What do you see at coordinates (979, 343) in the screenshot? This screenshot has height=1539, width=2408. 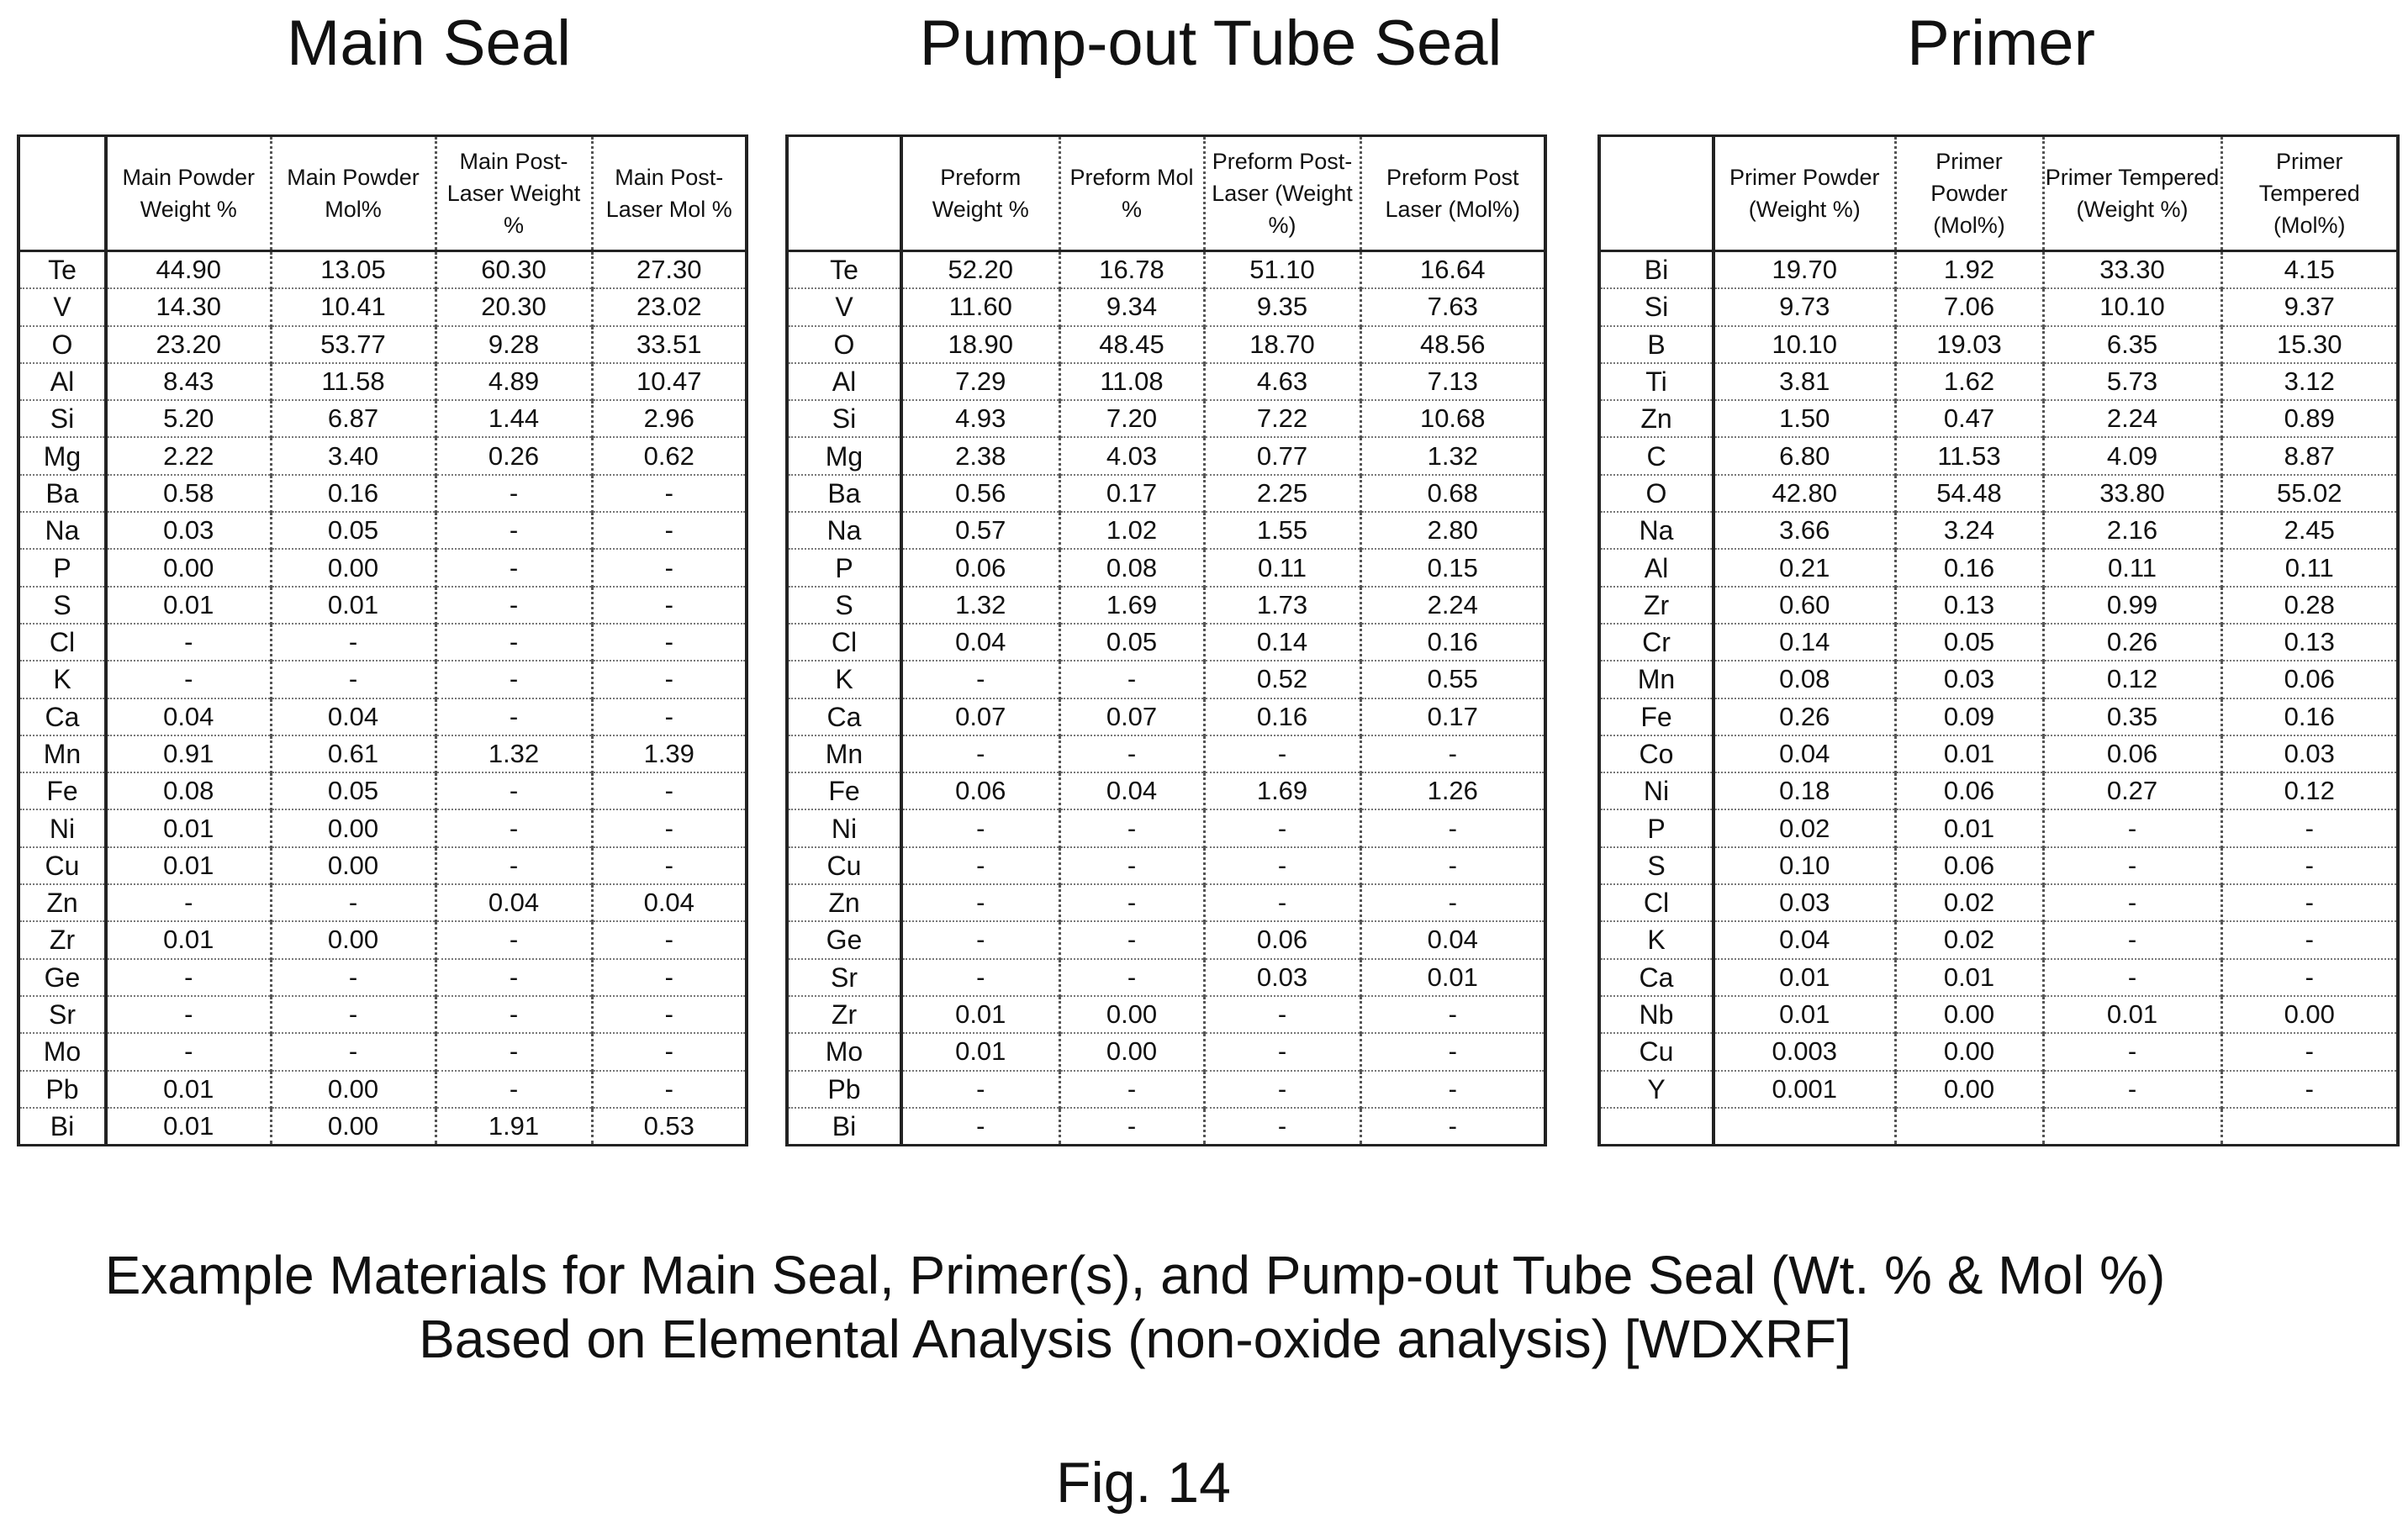 I see `table-cell: 18.90` at bounding box center [979, 343].